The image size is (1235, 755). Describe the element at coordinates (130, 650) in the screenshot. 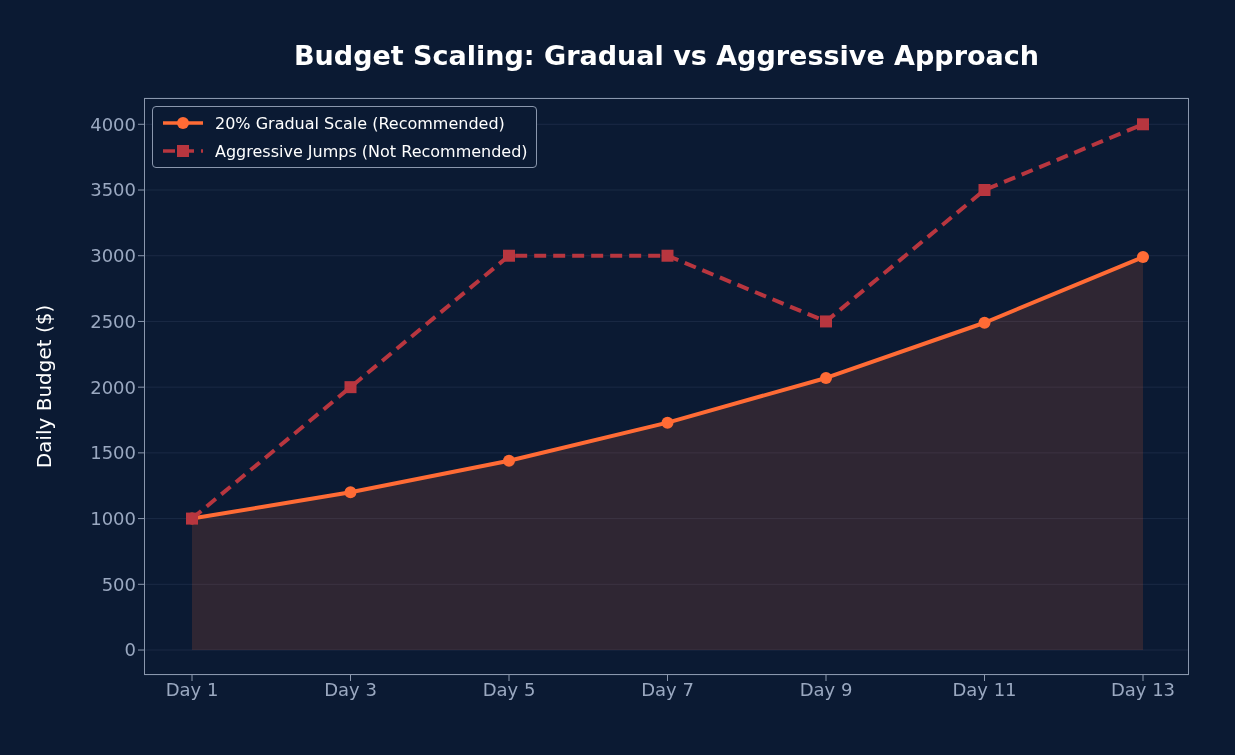

I see `y-tick-label: 0` at that location.